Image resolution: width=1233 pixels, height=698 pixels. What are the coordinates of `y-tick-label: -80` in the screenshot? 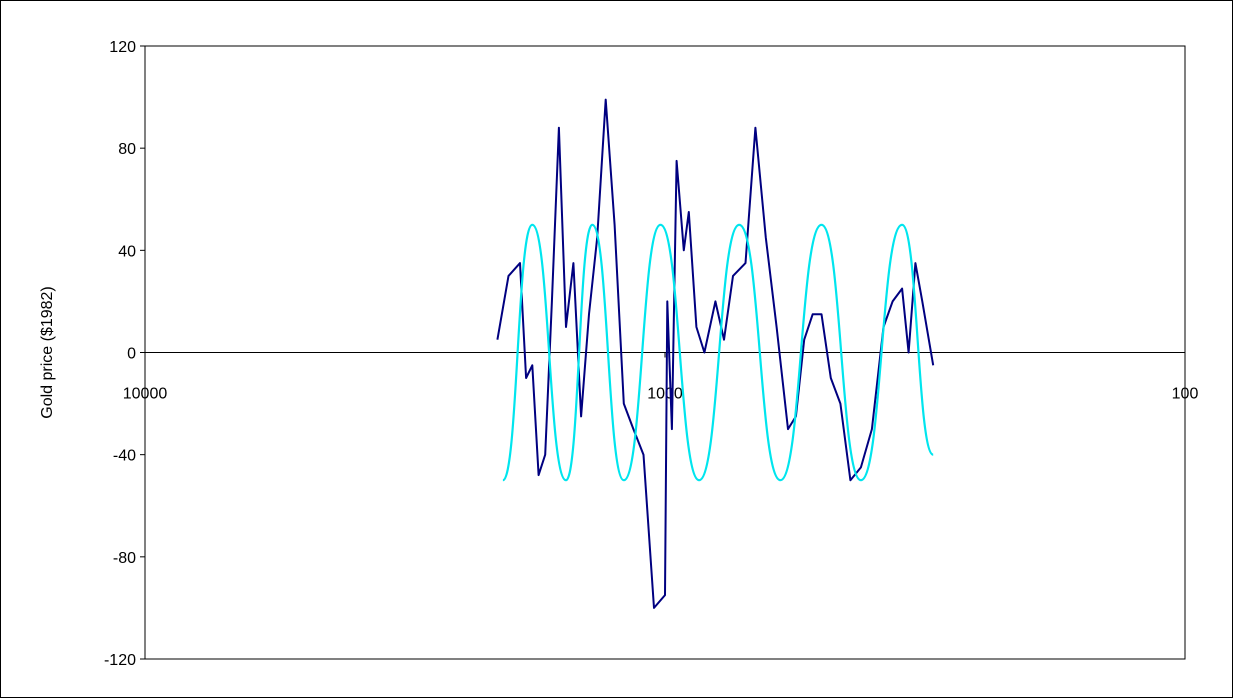 It's located at (124, 558).